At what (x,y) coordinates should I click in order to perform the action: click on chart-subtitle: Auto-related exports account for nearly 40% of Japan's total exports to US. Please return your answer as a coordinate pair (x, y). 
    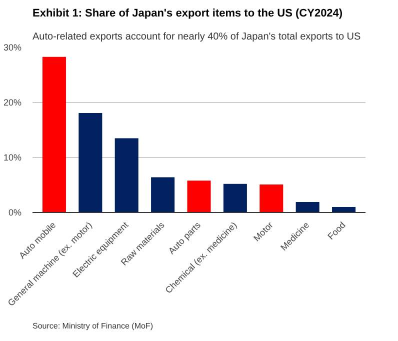
    Looking at the image, I should click on (197, 37).